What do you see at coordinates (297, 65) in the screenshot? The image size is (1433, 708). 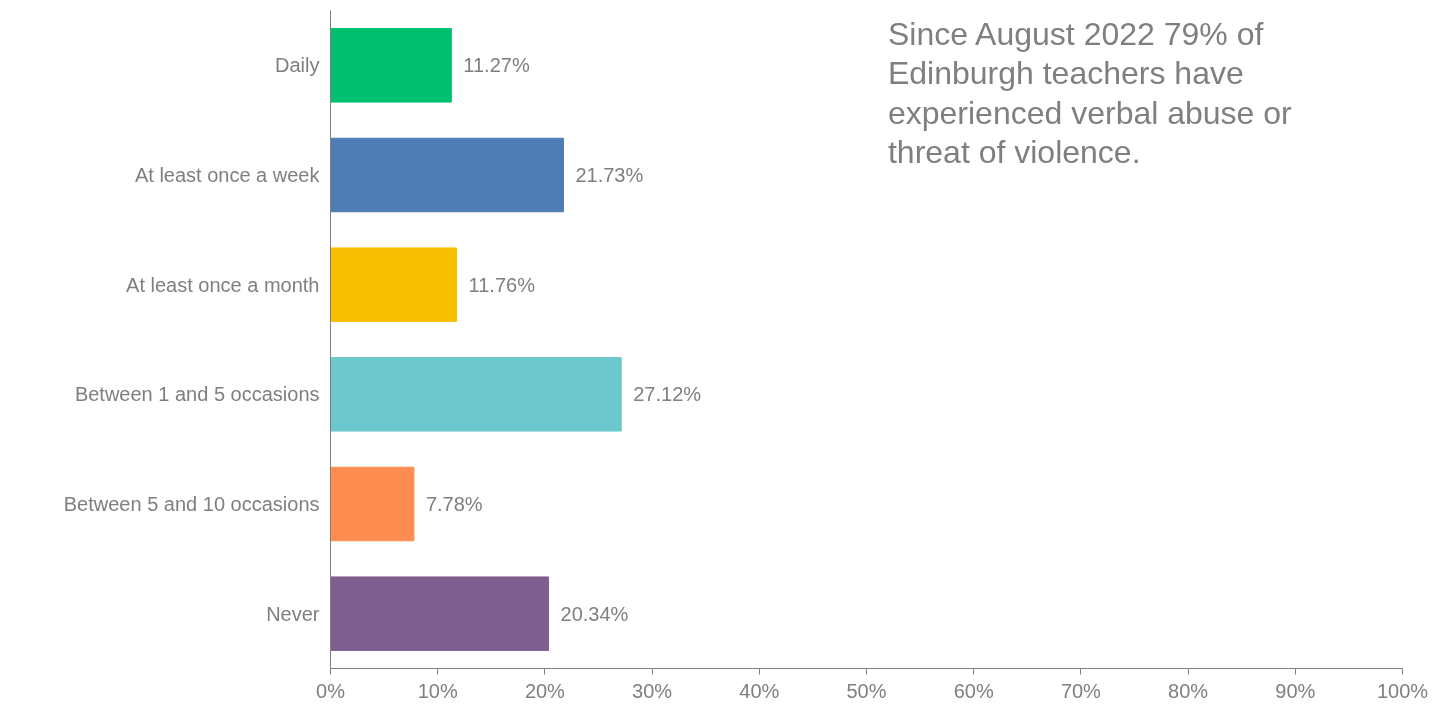 I see `y-tick-label: Daily` at bounding box center [297, 65].